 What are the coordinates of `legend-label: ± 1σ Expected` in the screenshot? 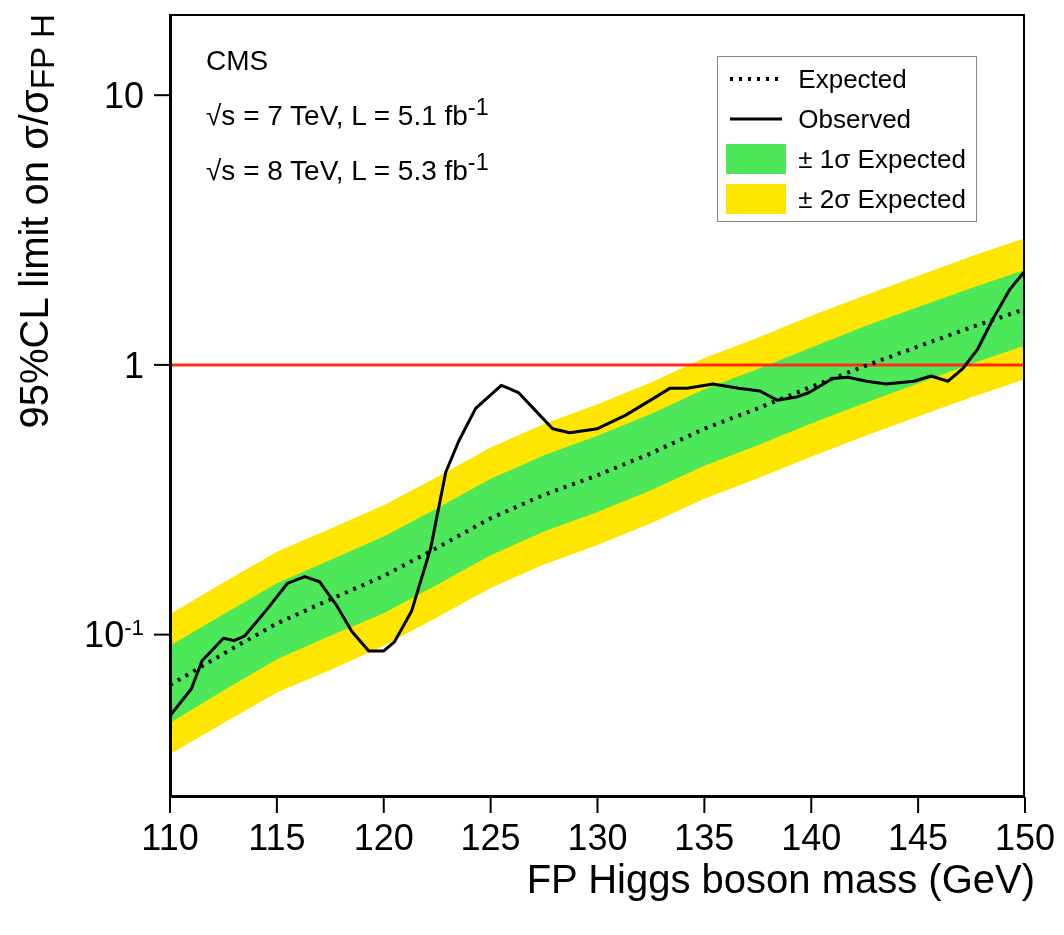 It's located at (882, 159).